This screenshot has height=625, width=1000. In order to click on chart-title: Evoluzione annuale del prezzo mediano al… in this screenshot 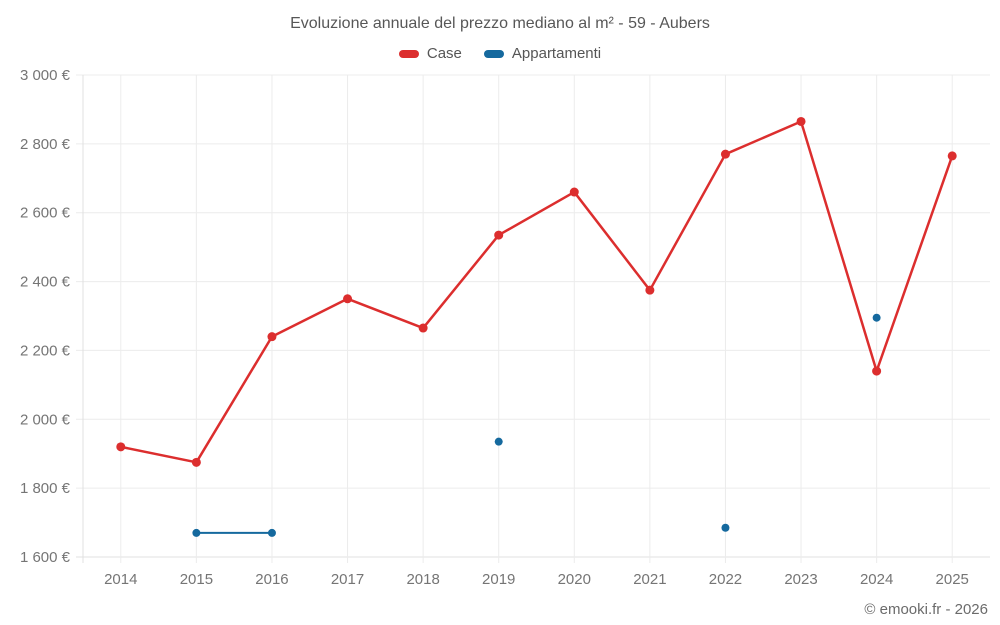, I will do `click(500, 23)`.